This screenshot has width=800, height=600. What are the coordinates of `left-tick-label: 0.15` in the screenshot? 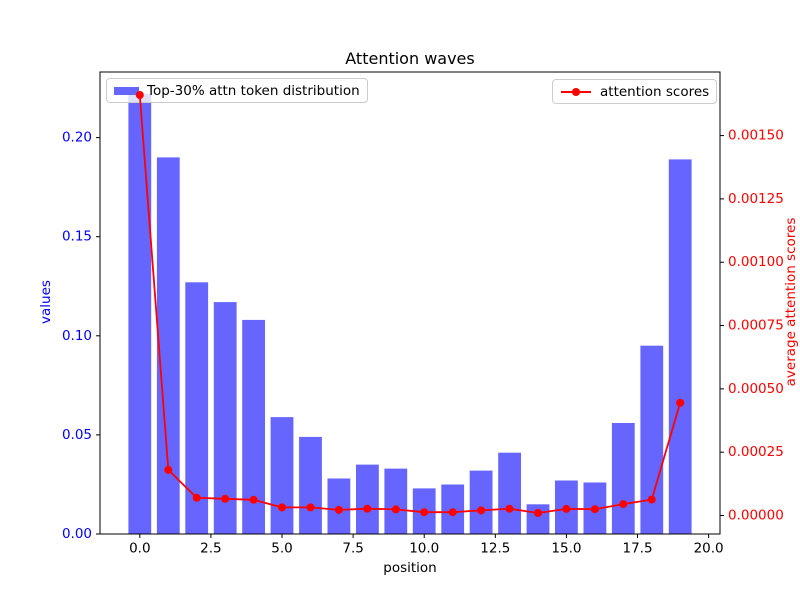 It's located at (77, 237).